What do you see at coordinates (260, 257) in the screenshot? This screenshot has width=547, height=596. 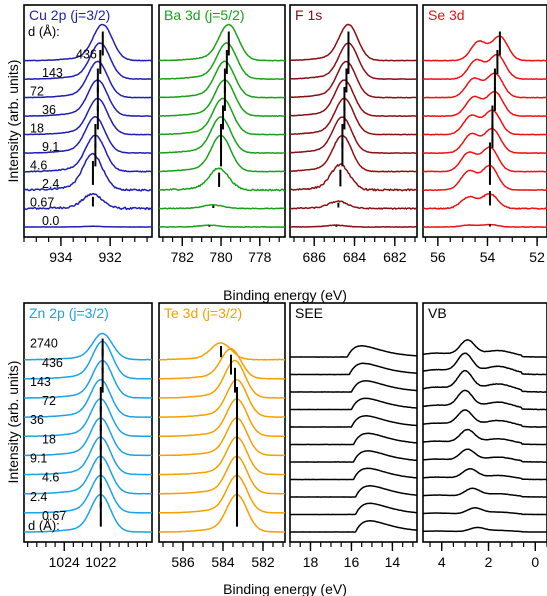 I see `tick-label: 778` at bounding box center [260, 257].